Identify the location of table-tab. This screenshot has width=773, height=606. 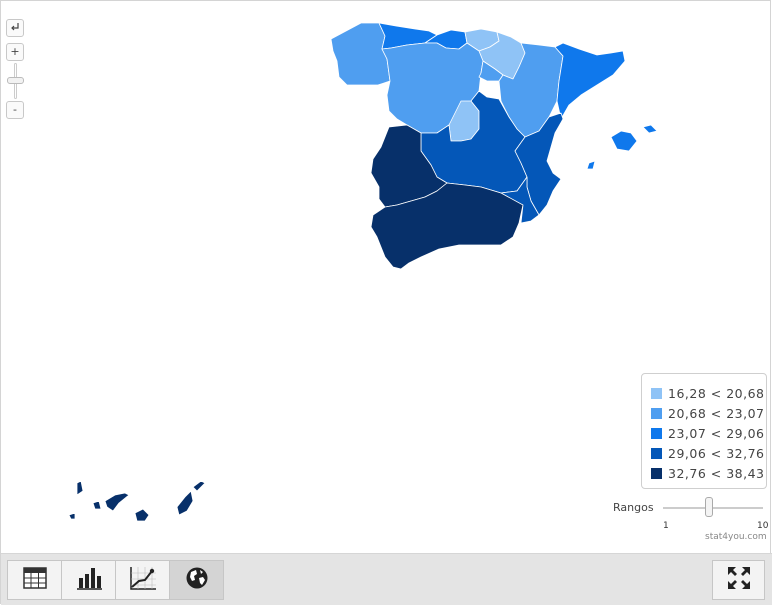
(34, 580).